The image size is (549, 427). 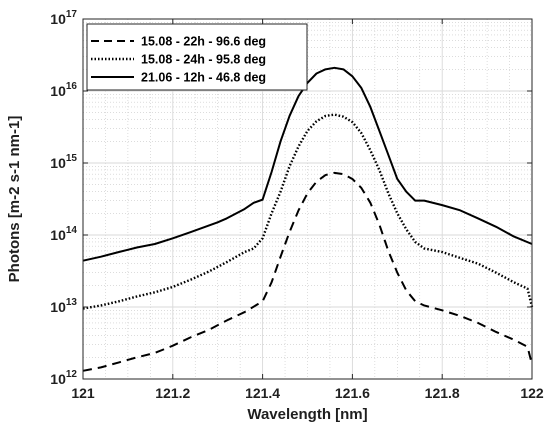 I want to click on legend-label-2: 15.08 - 24h - 95.8 deg, so click(x=203, y=60).